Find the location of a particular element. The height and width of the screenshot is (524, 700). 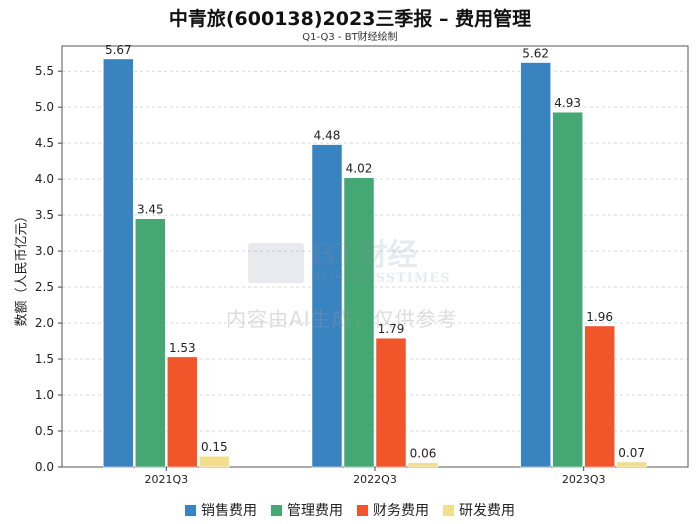

legend-item-admin: 管理费用 is located at coordinates (307, 510).